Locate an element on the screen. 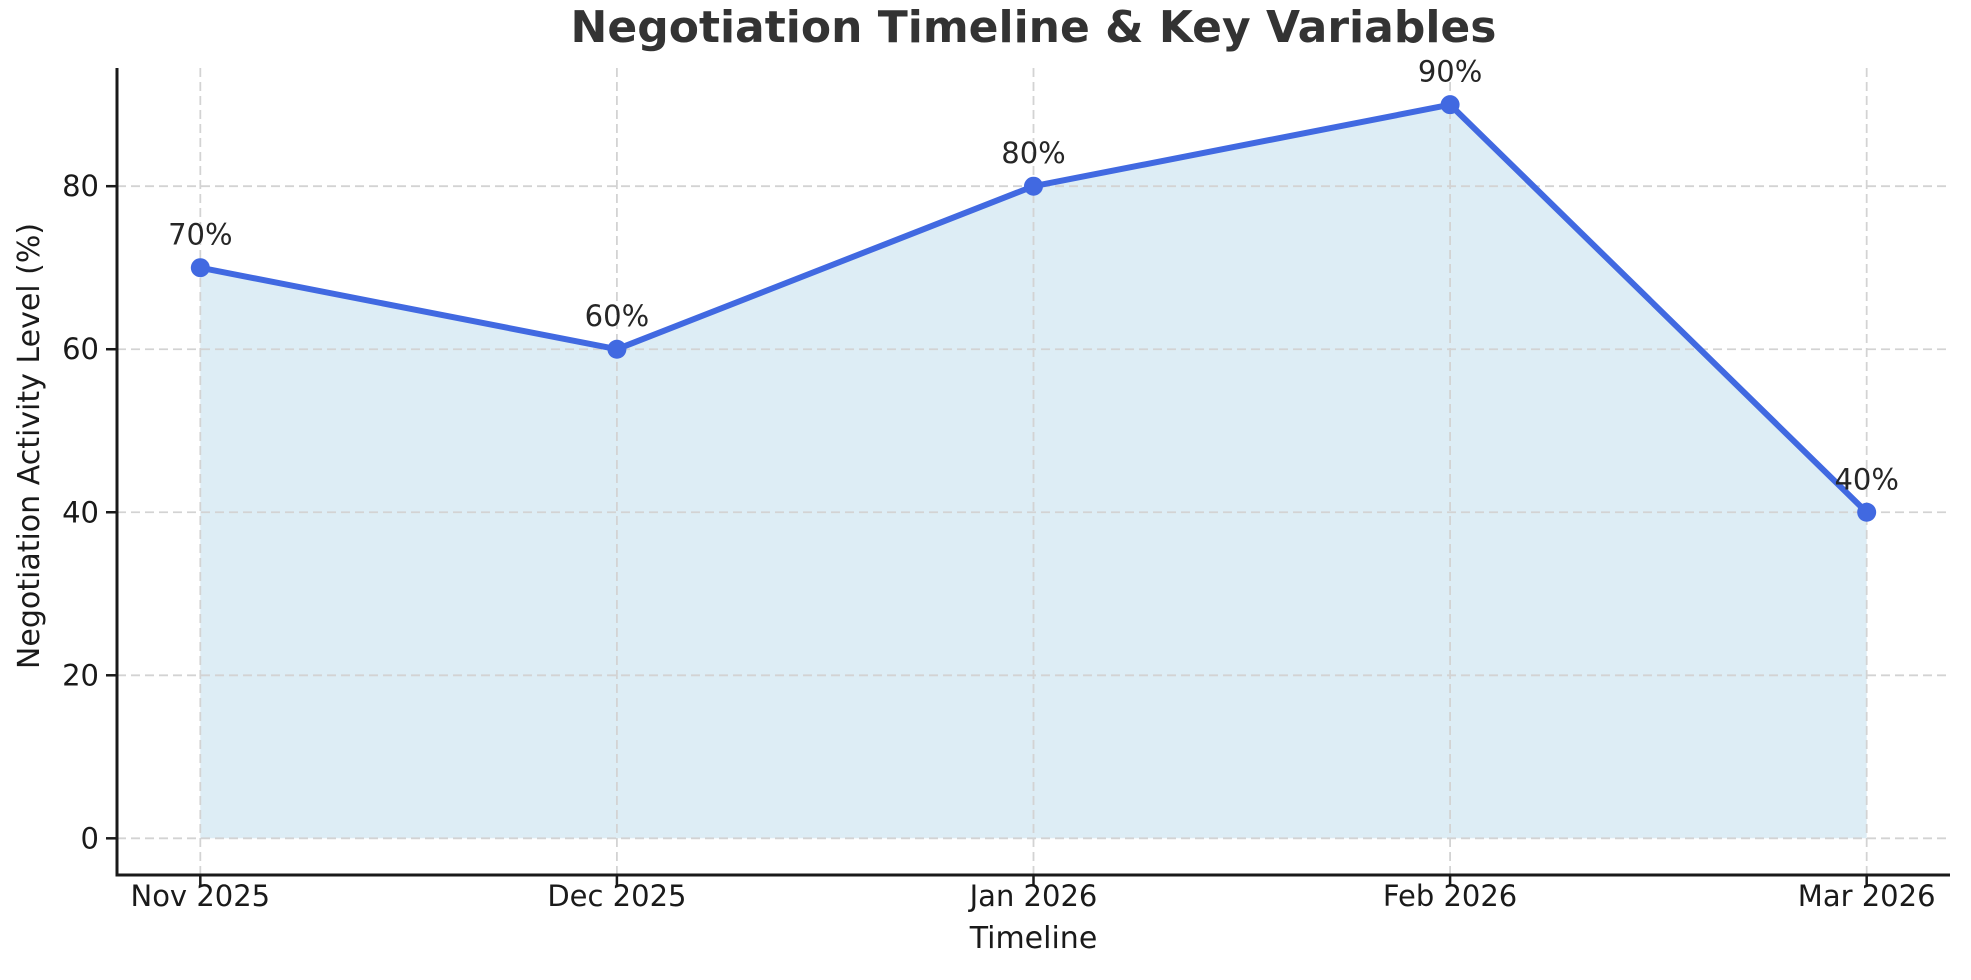 The width and height of the screenshot is (1971, 980). y-tick-label: 0 is located at coordinates (90, 838).